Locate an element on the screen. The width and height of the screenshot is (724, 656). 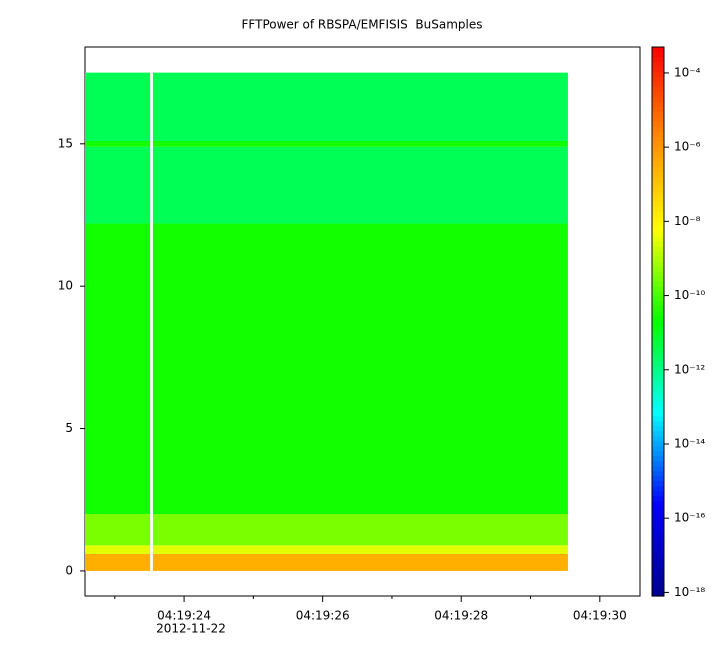
x-tick-label: 04:19:24 is located at coordinates (184, 616).